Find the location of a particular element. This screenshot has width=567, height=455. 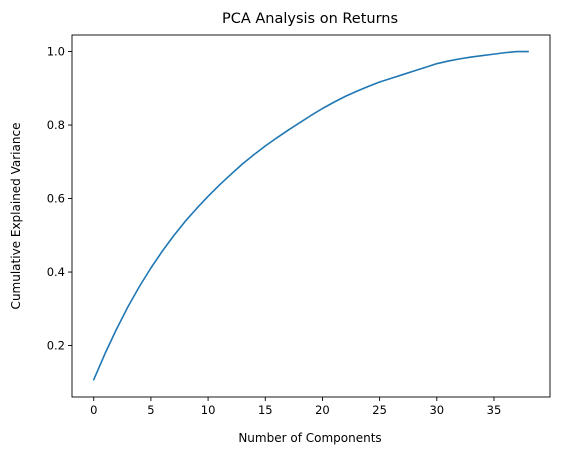

y-tick-label: 0.4 is located at coordinates (56, 272).